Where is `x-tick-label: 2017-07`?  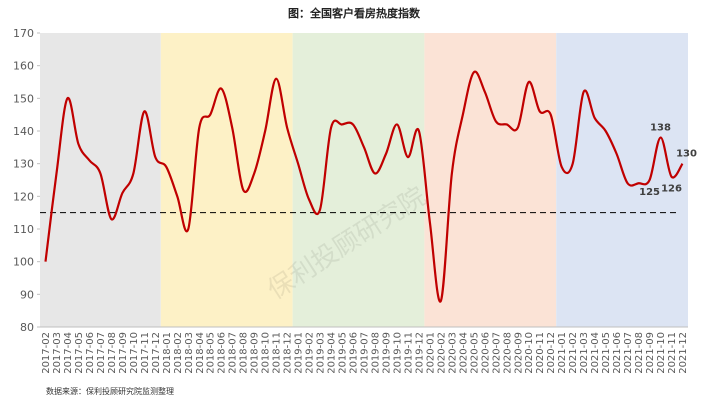
x-tick-label: 2017-07 is located at coordinates (101, 353).